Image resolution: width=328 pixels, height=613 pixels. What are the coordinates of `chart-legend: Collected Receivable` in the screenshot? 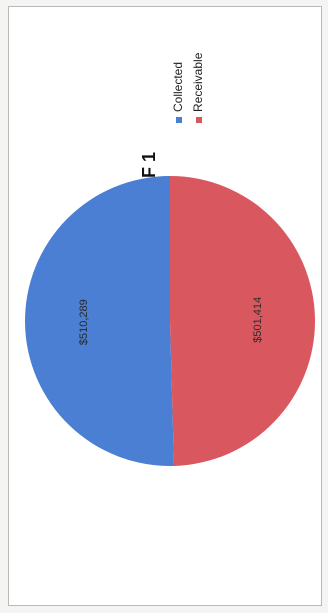 It's located at (188, 87).